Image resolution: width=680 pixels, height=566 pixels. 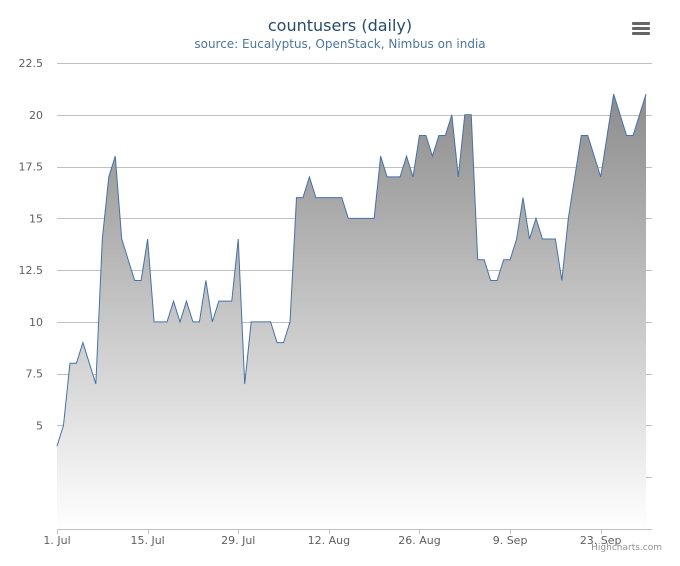 I want to click on y-axis-tick-label: 5, so click(x=39, y=425).